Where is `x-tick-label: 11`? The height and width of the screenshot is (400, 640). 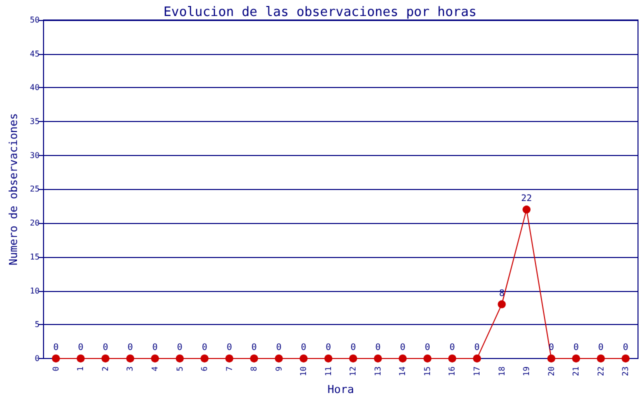 x-tick-label: 11 is located at coordinates (328, 371).